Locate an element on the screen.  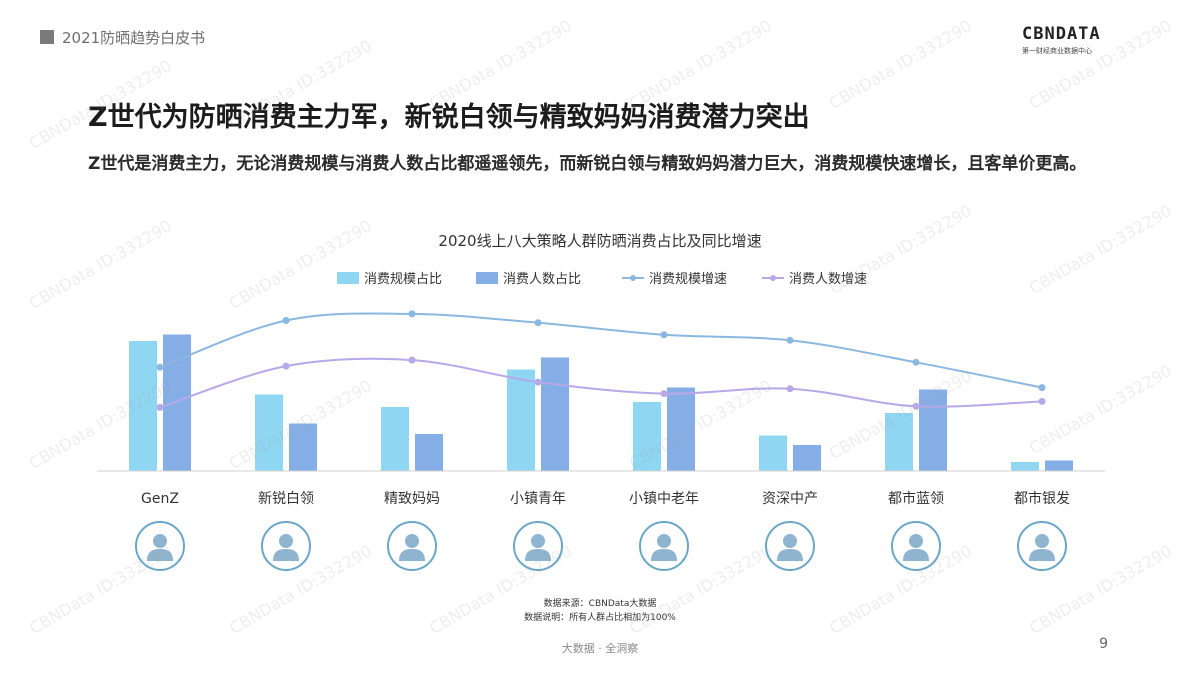
data-explanation-note: 数据说明：所有人群占比相加为100% is located at coordinates (600, 618).